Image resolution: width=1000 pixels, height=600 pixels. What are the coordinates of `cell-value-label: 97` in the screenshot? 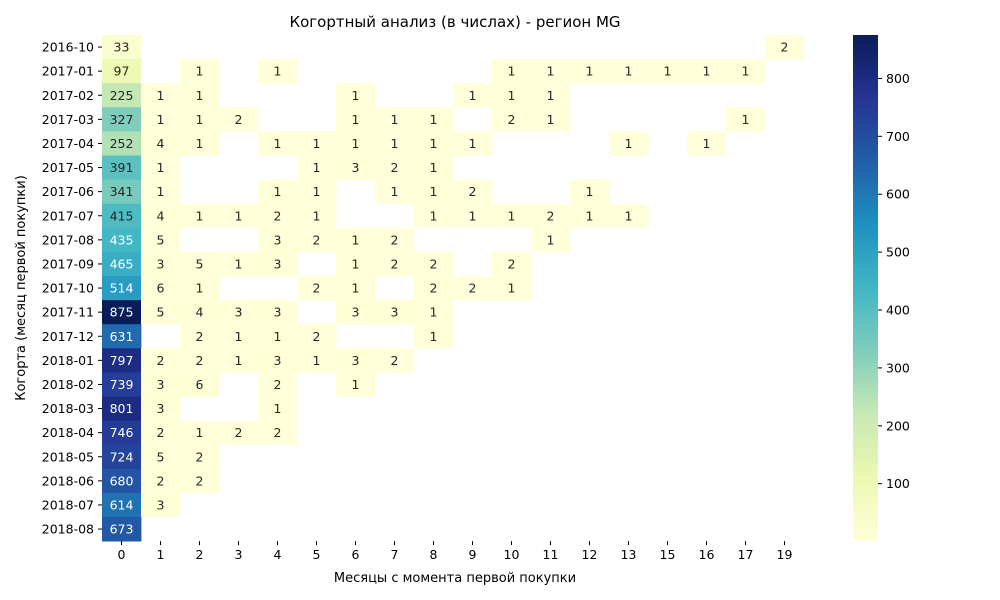 It's located at (122, 71).